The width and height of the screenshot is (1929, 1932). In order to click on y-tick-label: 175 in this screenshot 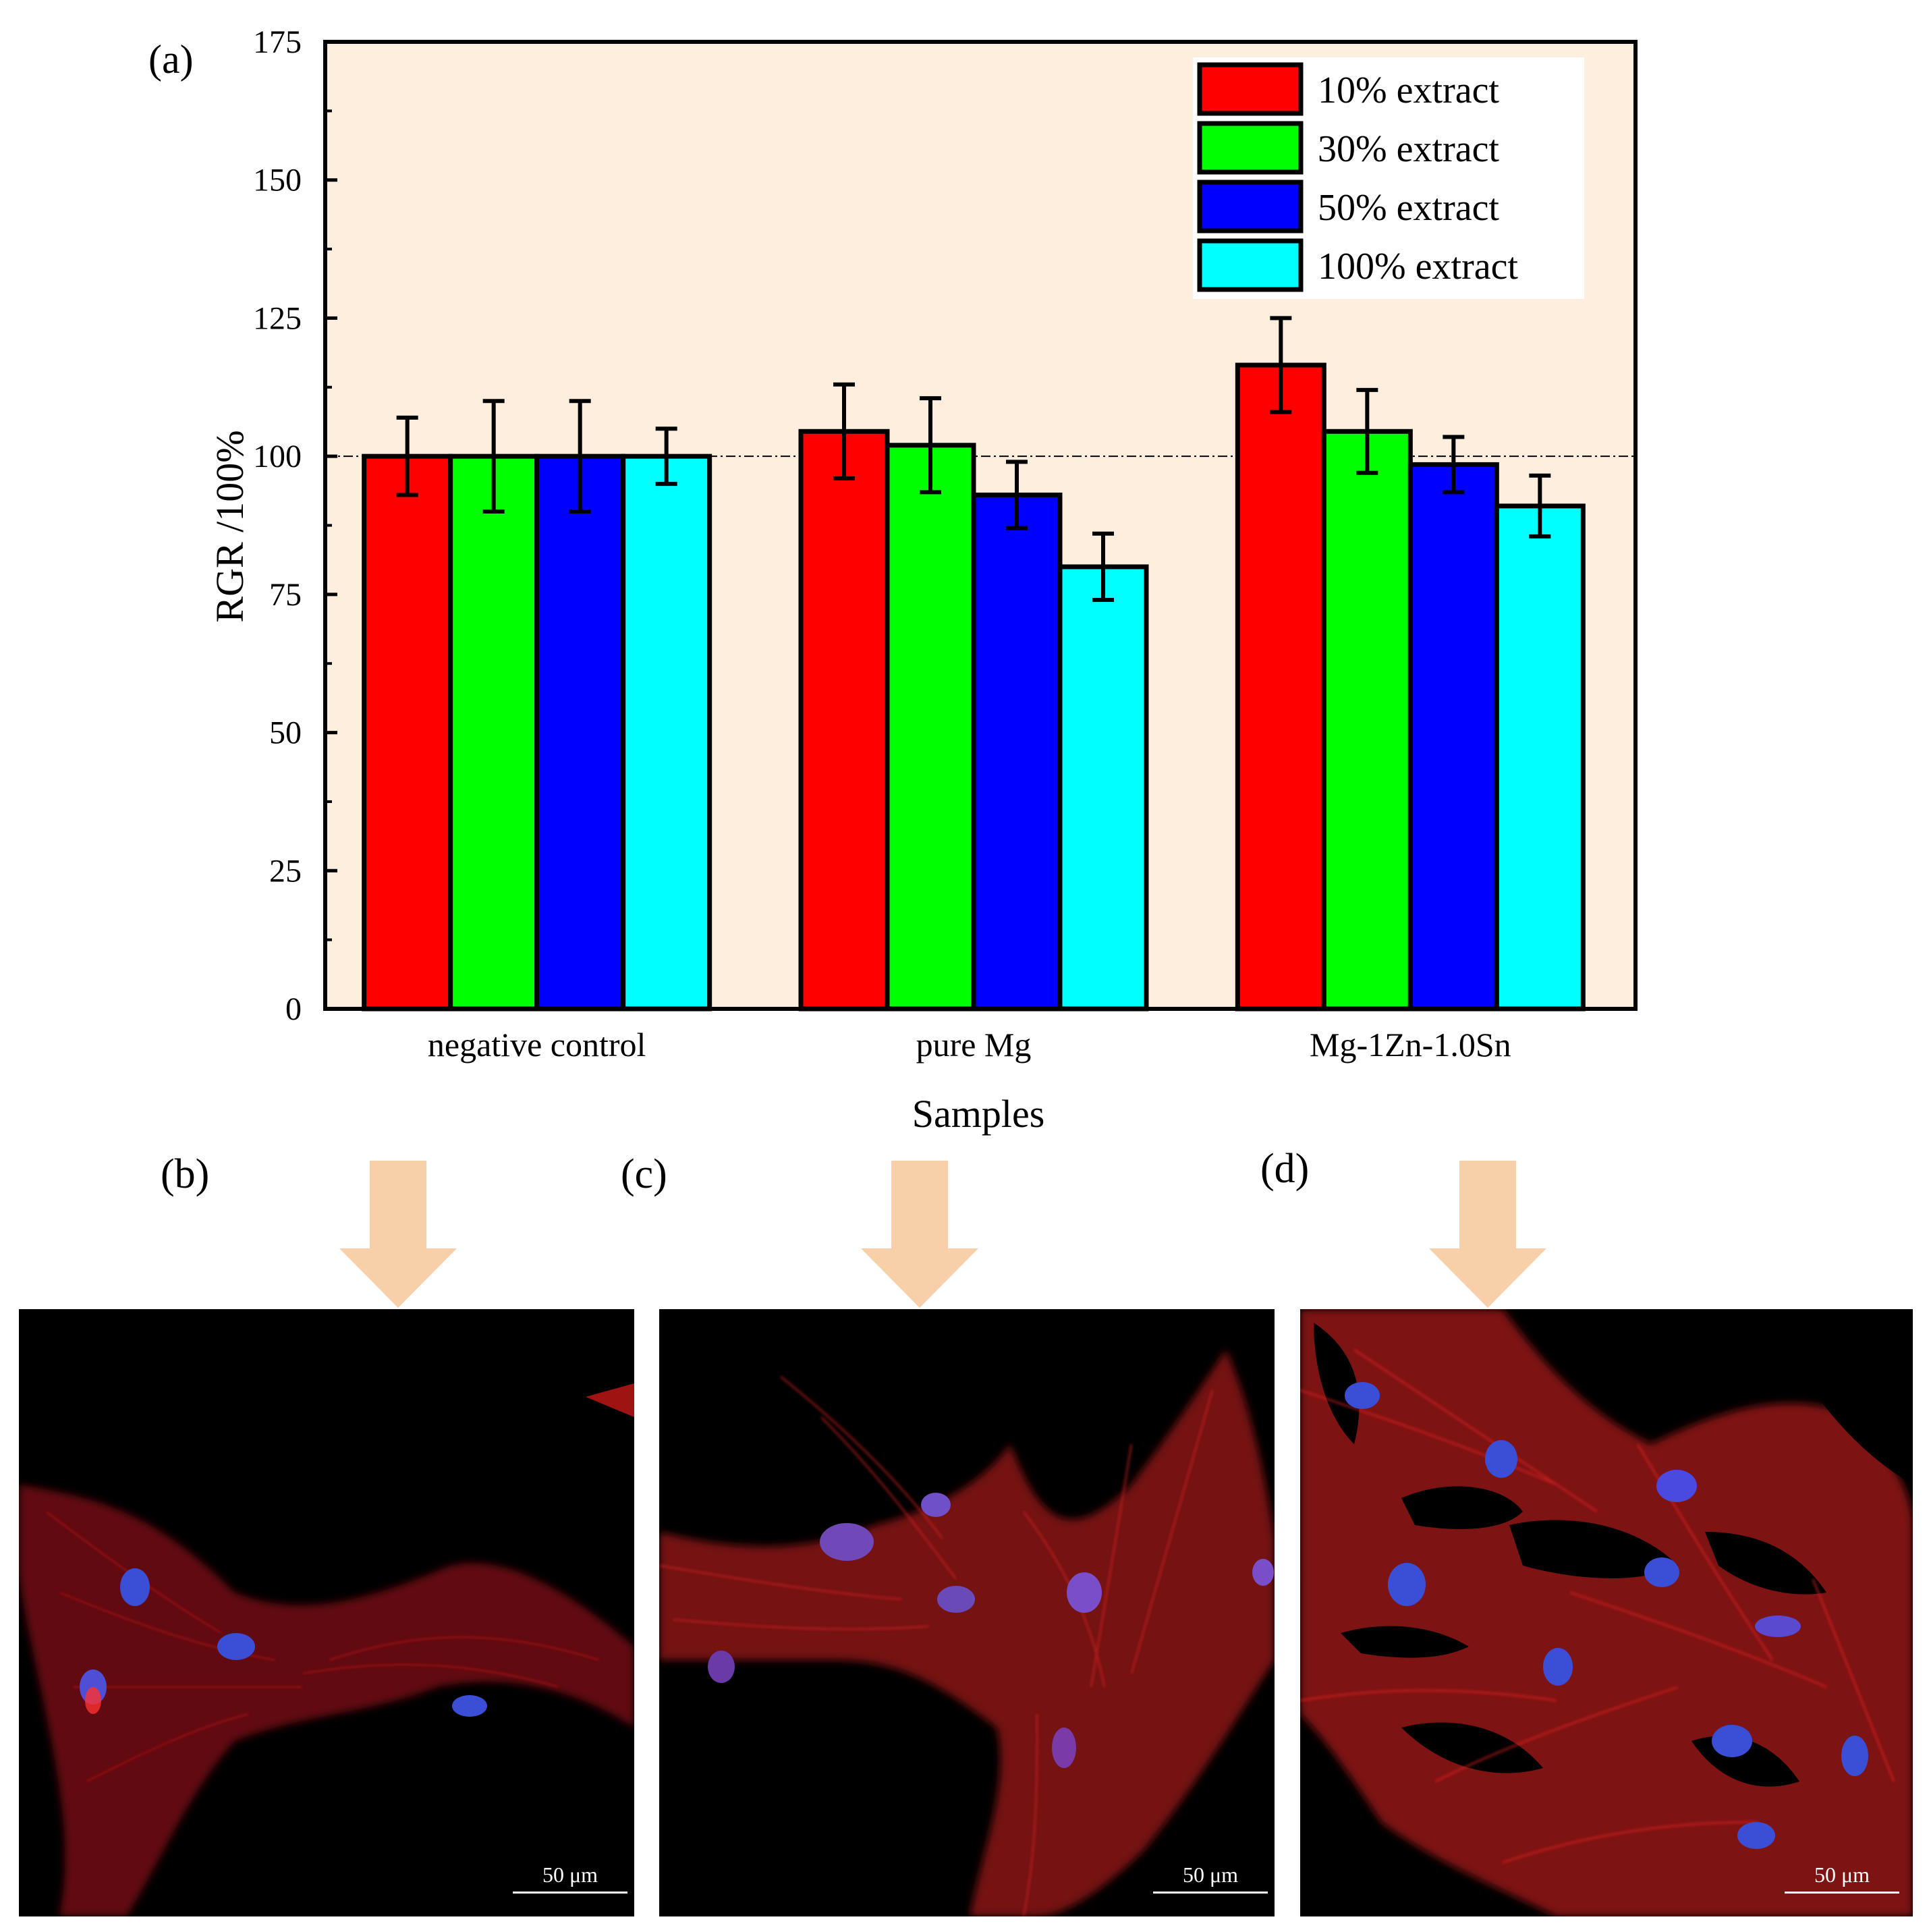, I will do `click(277, 42)`.